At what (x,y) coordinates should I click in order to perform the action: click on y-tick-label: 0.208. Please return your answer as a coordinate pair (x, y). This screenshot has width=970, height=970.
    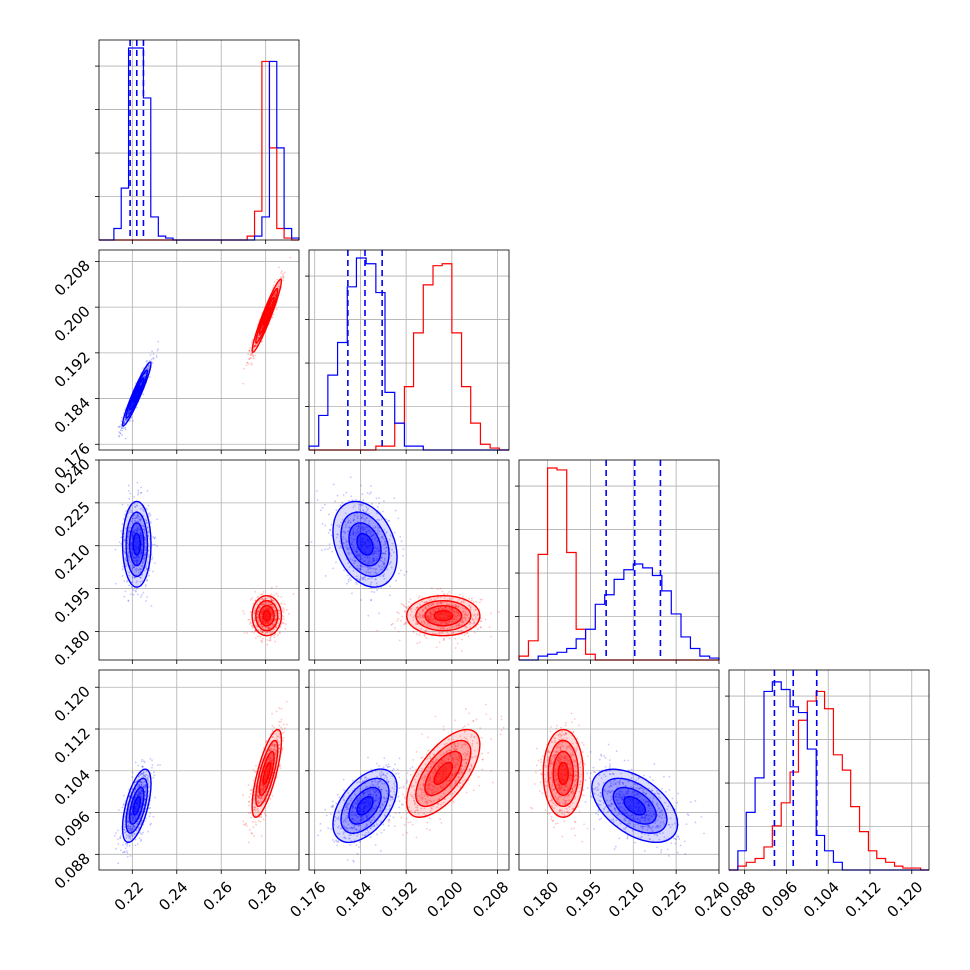
    Looking at the image, I should click on (72, 278).